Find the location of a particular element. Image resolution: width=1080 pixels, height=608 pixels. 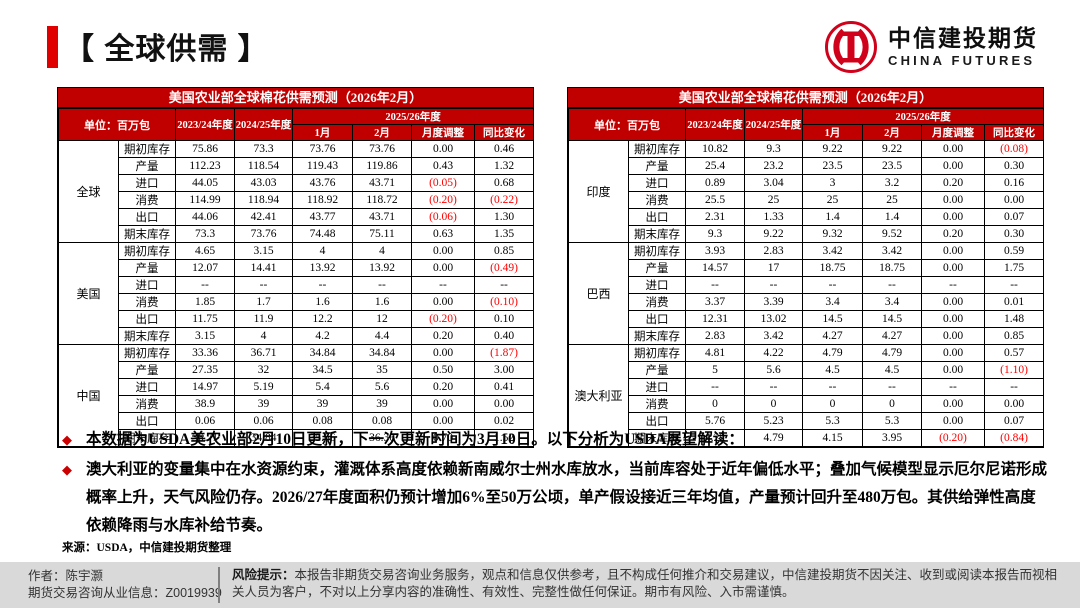

table-row: 消费 0 0 0 0 0.00 0.00 is located at coordinates (807, 404).